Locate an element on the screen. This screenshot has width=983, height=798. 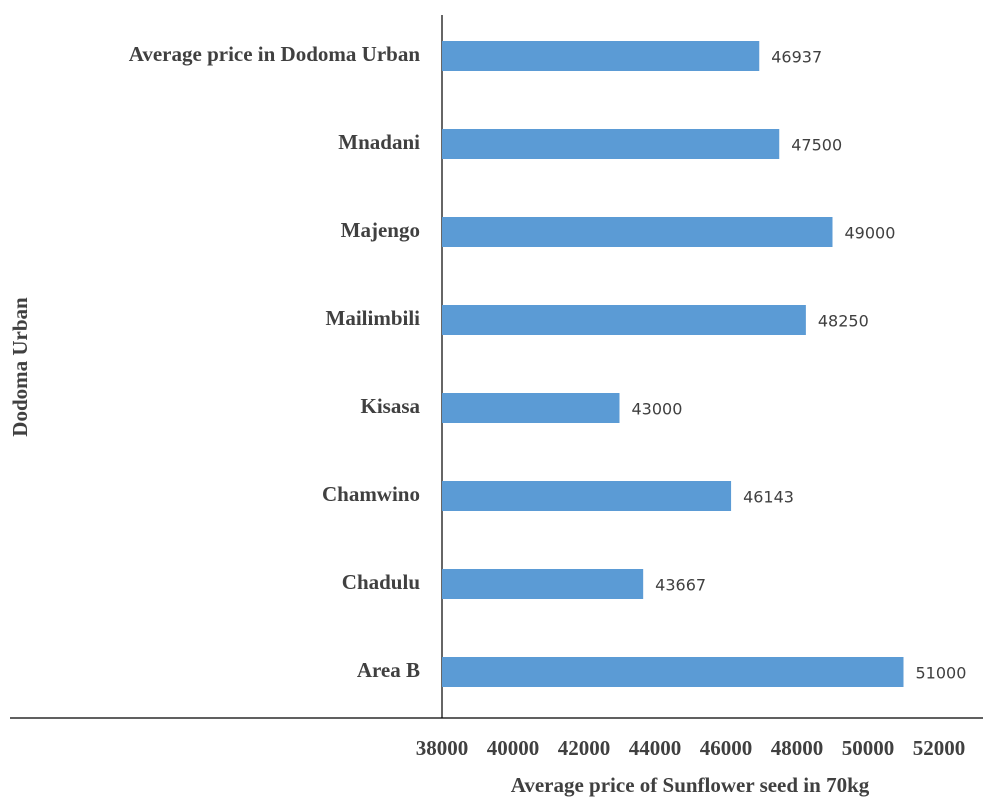
y-tick-label: Average price in Dodoma Urban is located at coordinates (275, 54).